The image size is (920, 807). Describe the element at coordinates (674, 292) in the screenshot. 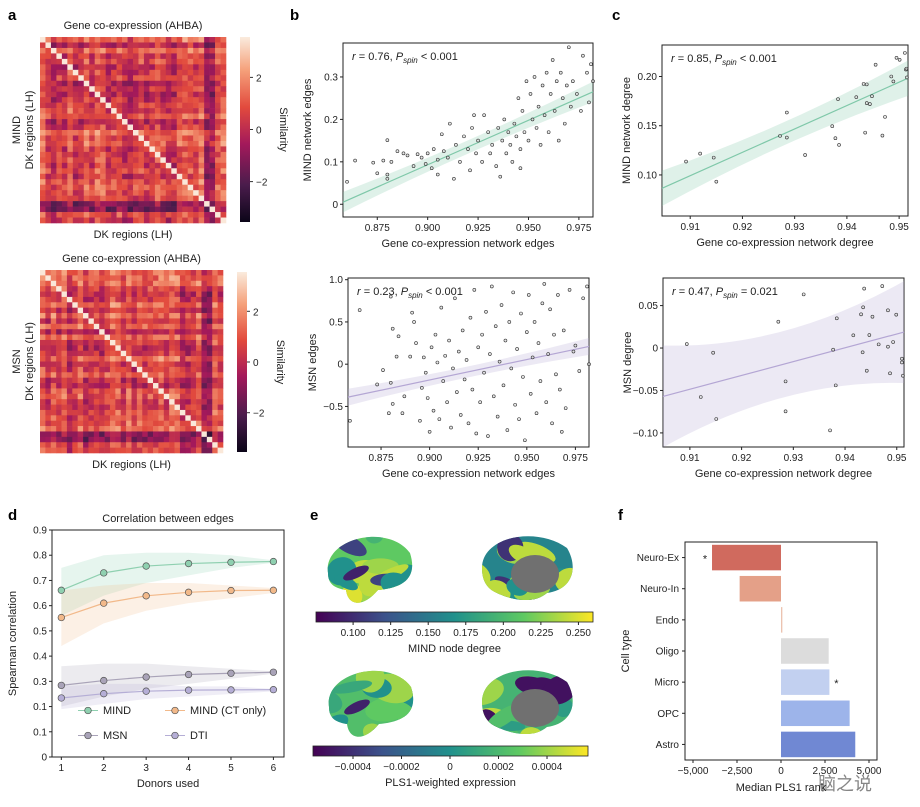

I see `annotation-r-symbol: r` at that location.